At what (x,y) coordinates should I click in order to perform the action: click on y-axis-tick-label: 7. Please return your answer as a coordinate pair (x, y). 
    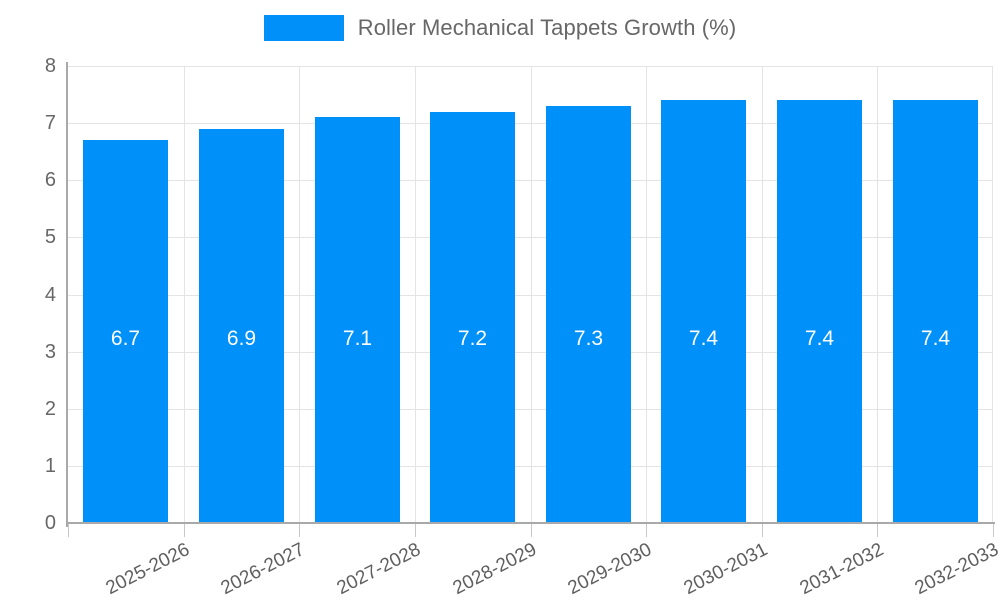
    Looking at the image, I should click on (50, 123).